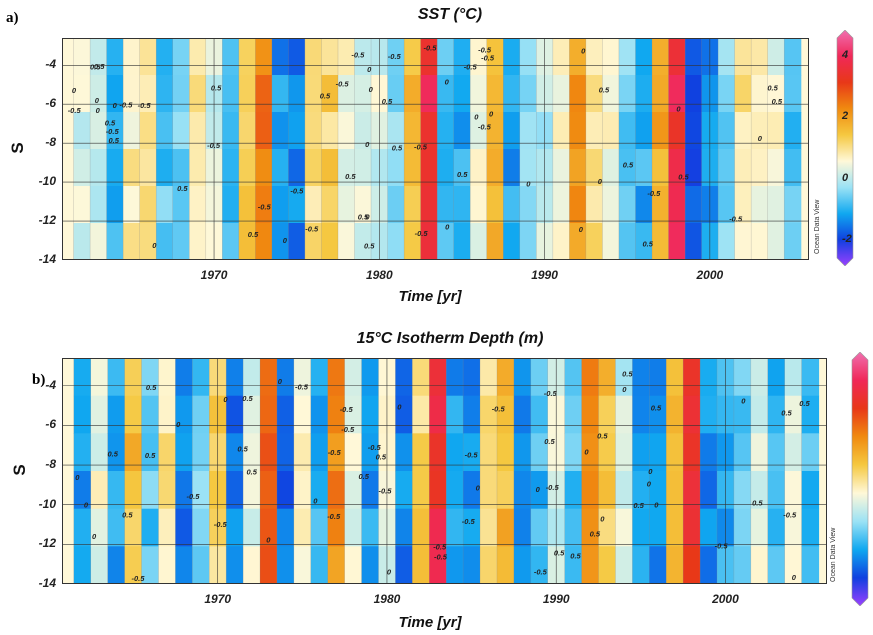 This screenshot has width=873, height=635. I want to click on y-tick-label: -6, so click(50, 103).